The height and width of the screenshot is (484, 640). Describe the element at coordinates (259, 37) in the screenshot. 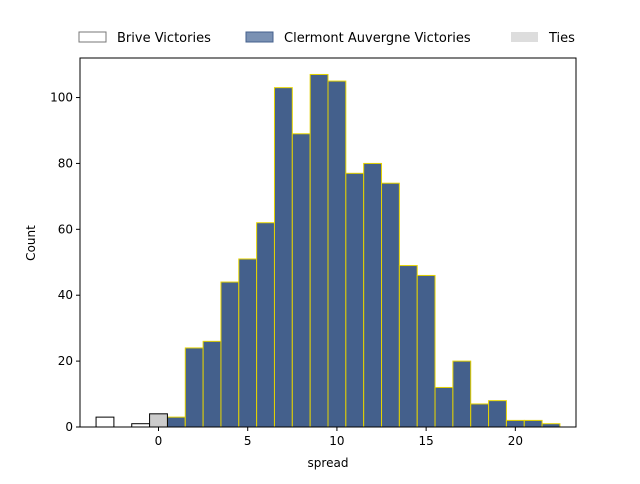

I see `legend-swatch-clermont-auvergne-victories` at that location.